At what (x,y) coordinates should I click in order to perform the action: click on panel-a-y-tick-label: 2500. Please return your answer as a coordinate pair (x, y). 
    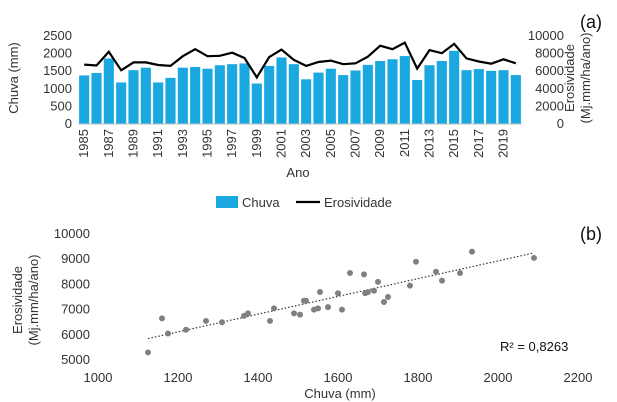
    Looking at the image, I should click on (57, 35).